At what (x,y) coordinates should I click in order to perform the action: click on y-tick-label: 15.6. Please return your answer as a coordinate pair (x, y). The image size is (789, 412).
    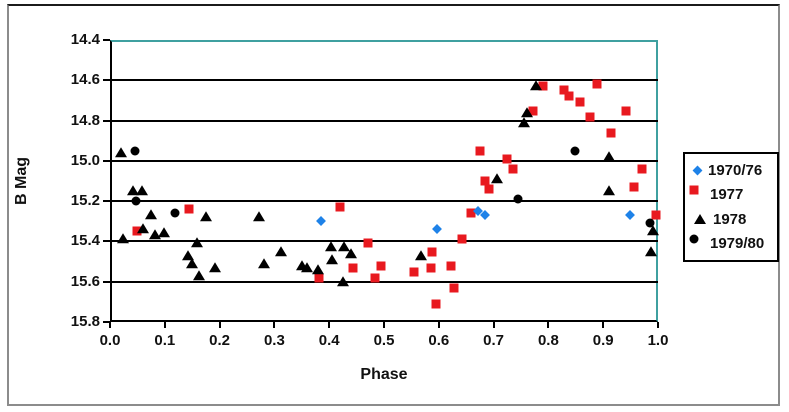
    Looking at the image, I should click on (85, 281).